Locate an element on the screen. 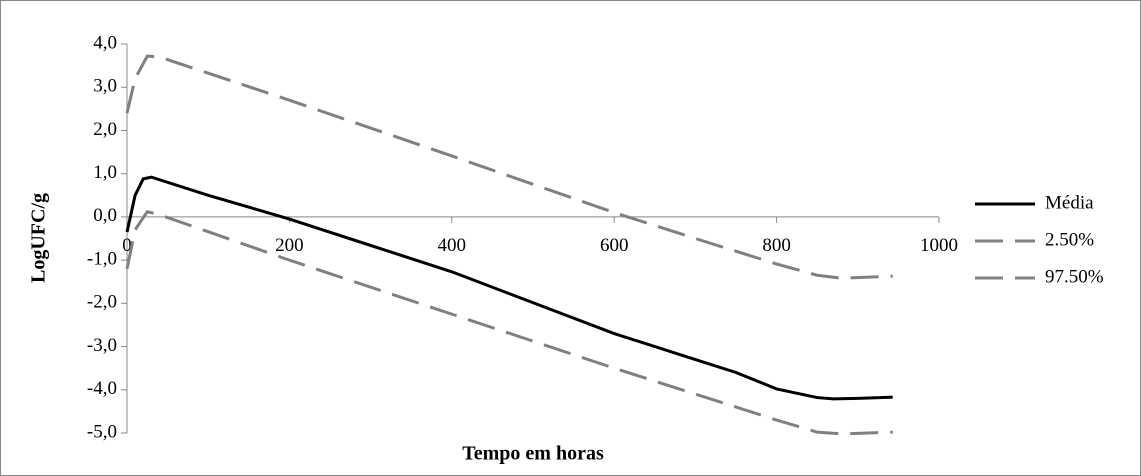 This screenshot has width=1141, height=476. legend-label: Média is located at coordinates (1069, 202).